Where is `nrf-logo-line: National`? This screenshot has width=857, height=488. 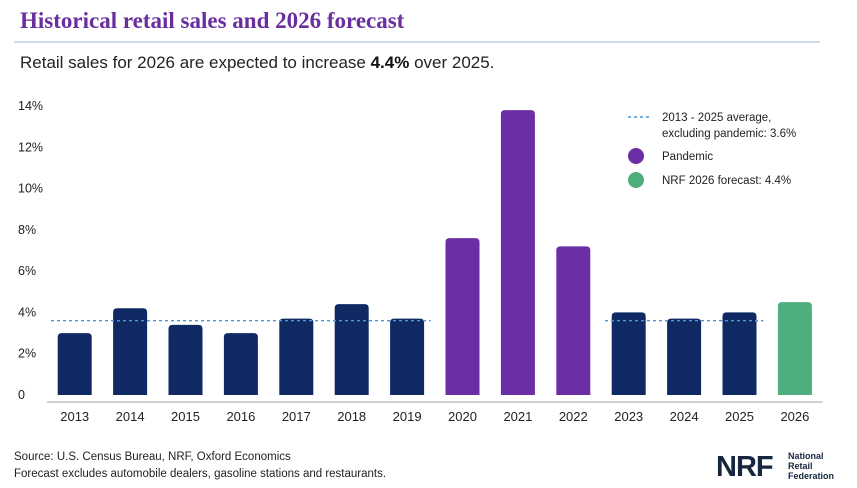
nrf-logo-line: National is located at coordinates (806, 456).